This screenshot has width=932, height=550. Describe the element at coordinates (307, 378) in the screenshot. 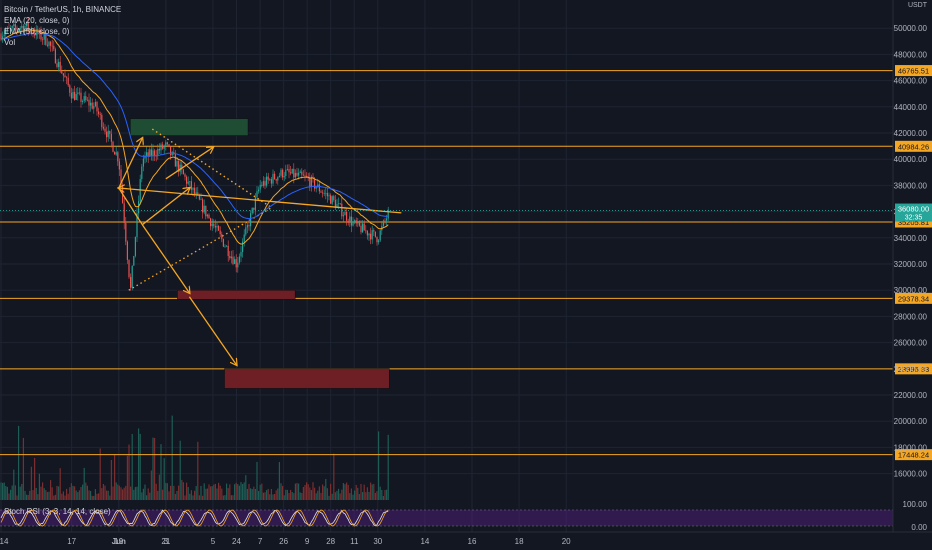

I see `stop-zone` at that location.